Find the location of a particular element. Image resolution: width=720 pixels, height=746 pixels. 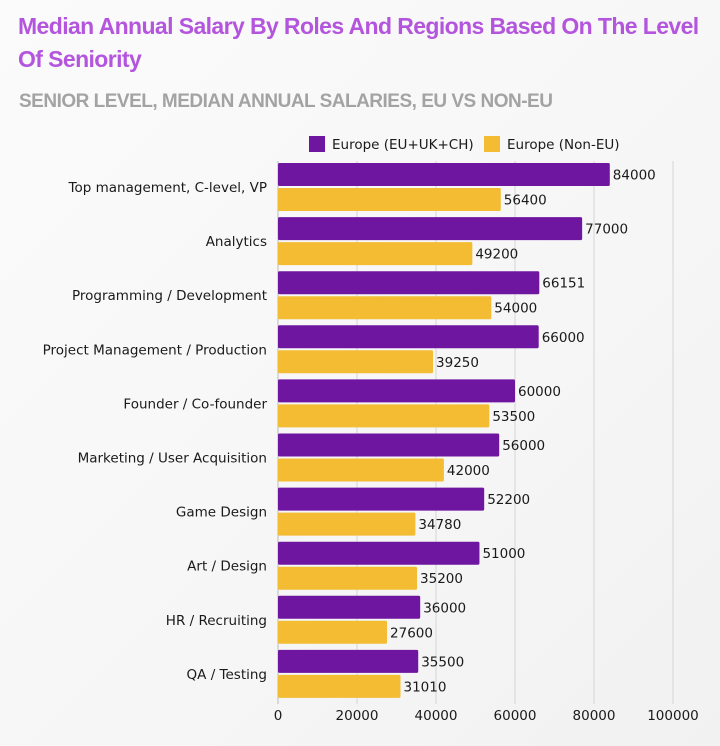

value-label: 35500 is located at coordinates (442, 662).